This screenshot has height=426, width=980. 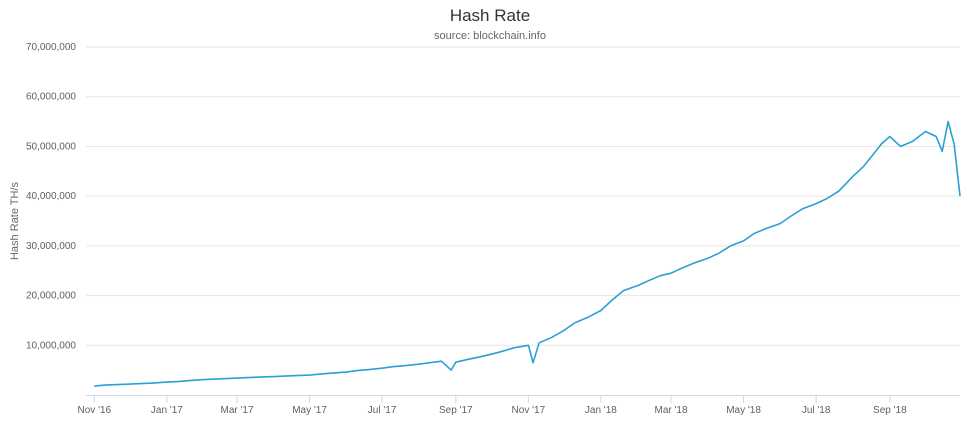 I want to click on y-tick-label: 60,000,000, so click(x=51, y=97).